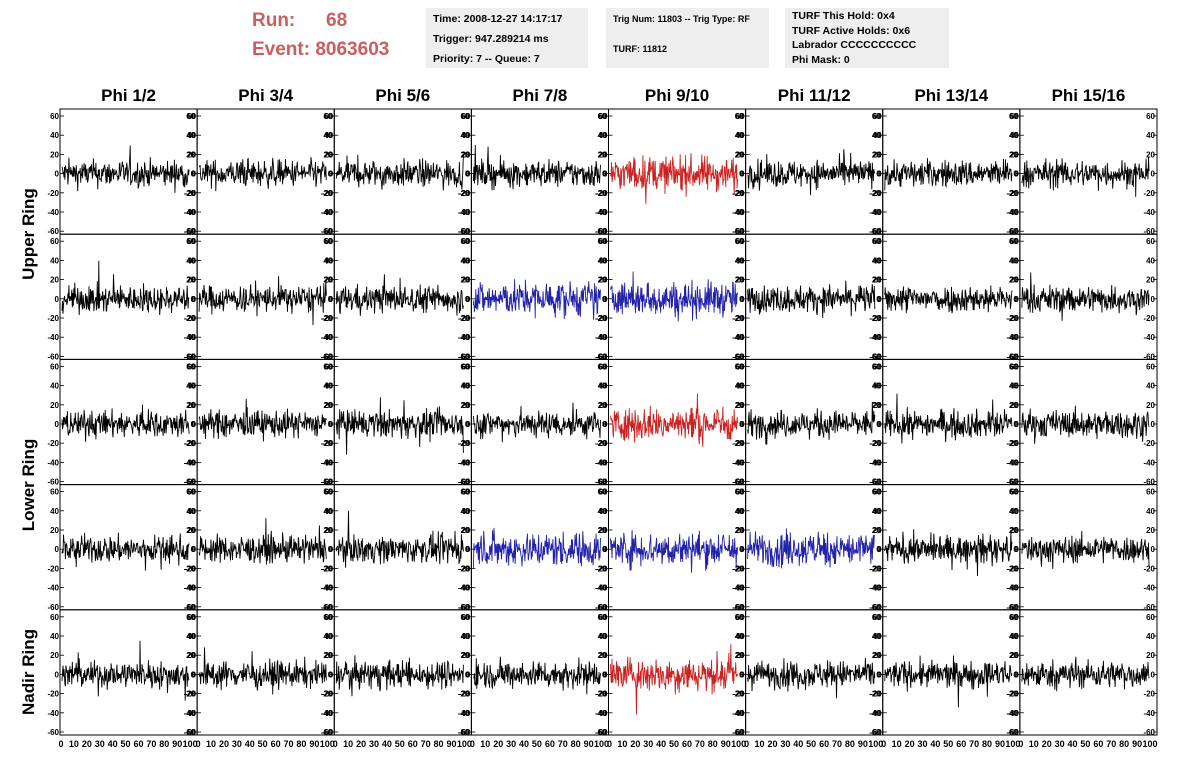  Describe the element at coordinates (237, 744) in the screenshot. I see `x-tick-label: 30` at that location.